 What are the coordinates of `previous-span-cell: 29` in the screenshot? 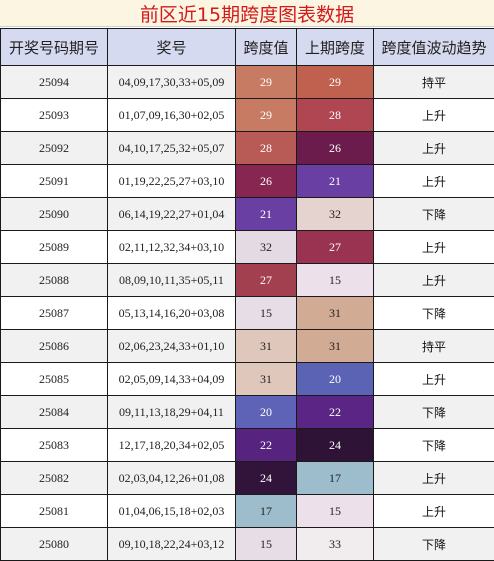 It's located at (335, 82).